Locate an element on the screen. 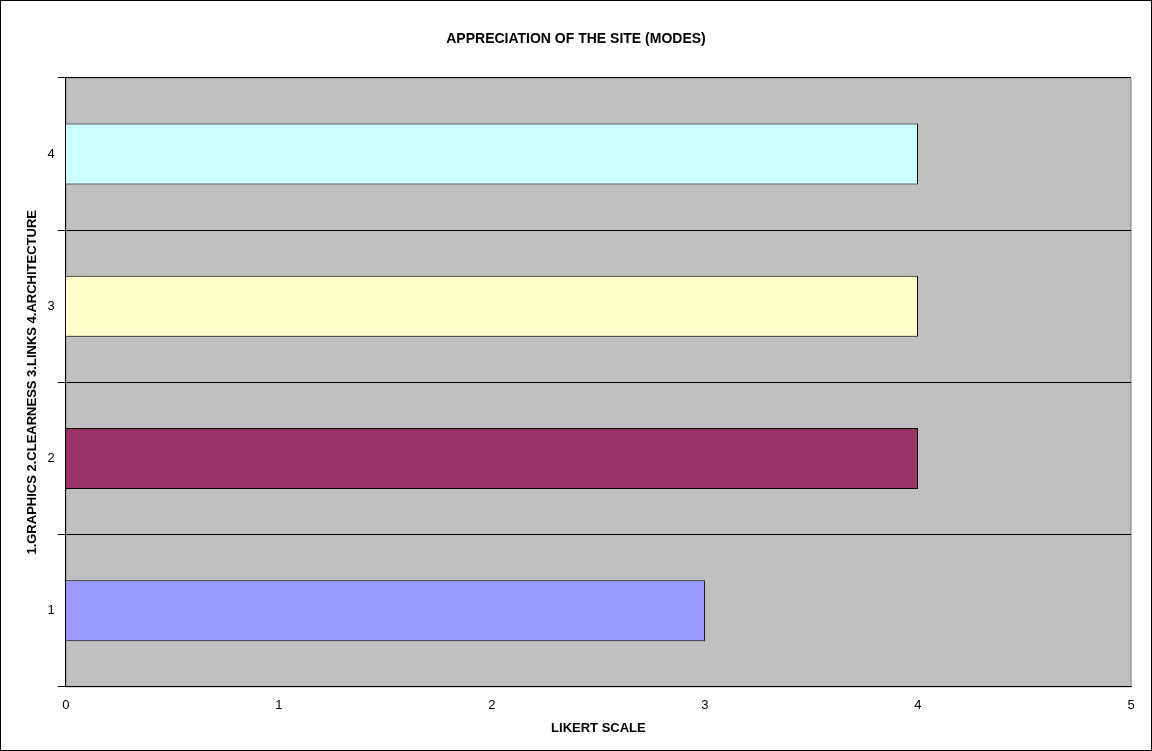 The width and height of the screenshot is (1152, 751). x-tick-label: 5 is located at coordinates (1131, 705).